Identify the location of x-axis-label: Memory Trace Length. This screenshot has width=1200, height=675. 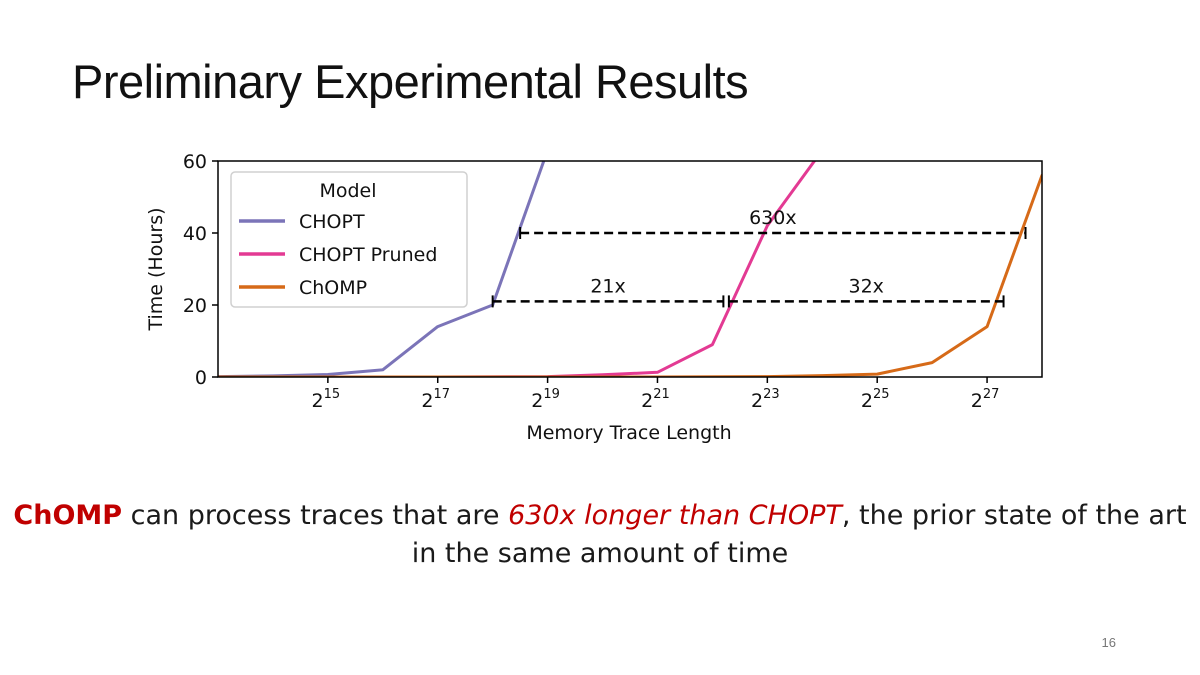
(628, 433).